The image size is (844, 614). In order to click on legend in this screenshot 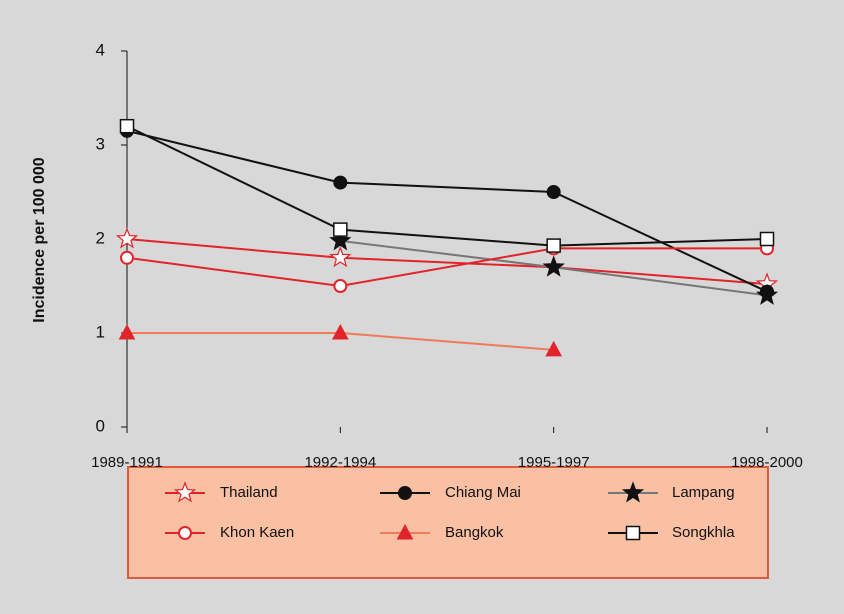, I will do `click(448, 522)`.